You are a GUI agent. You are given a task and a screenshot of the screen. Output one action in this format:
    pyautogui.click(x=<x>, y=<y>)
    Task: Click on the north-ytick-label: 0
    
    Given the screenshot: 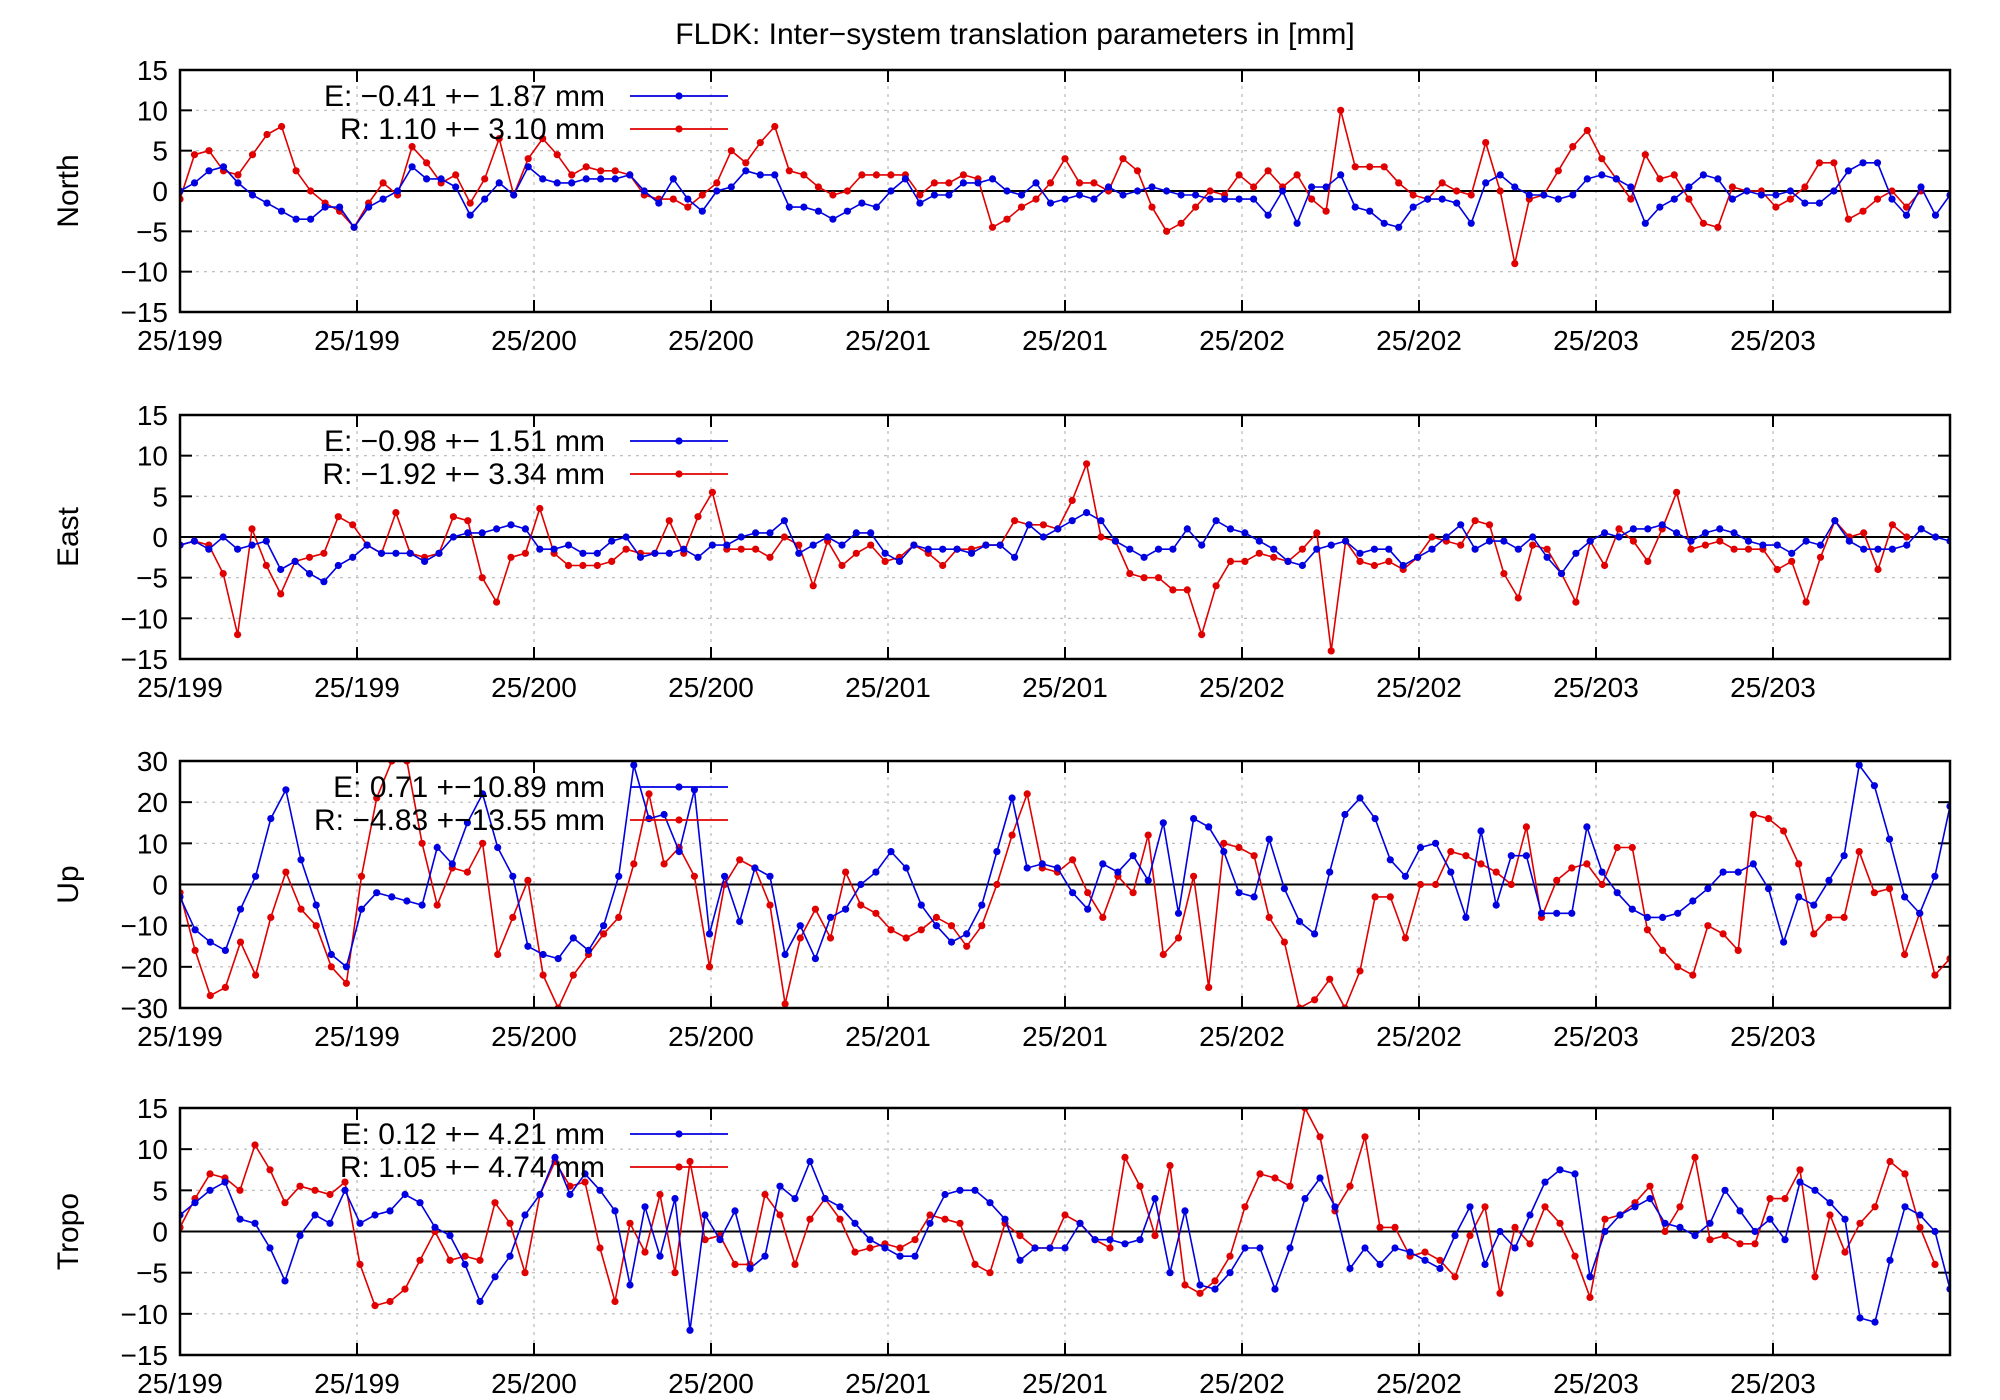 What is the action you would take?
    pyautogui.click(x=160, y=191)
    